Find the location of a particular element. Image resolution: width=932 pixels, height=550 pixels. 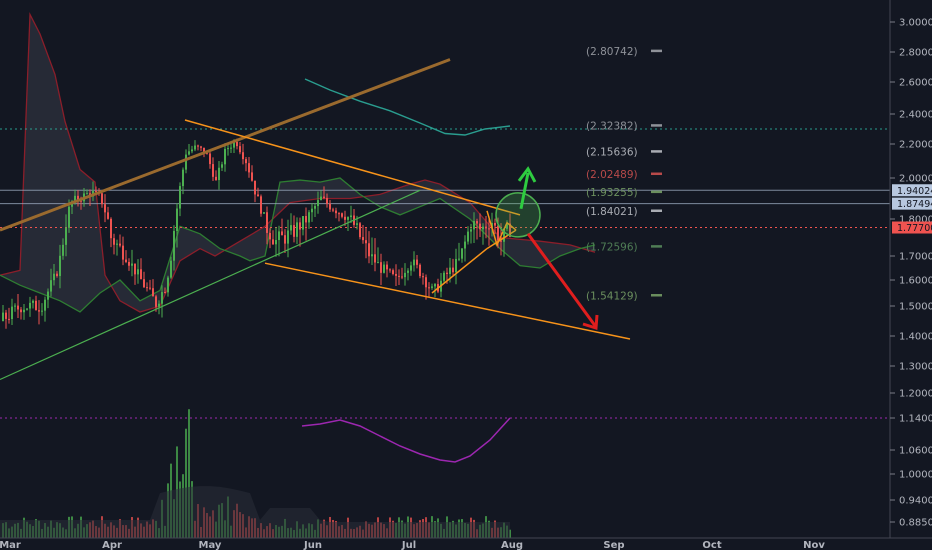

x-tick-label: Oct is located at coordinates (711, 545).